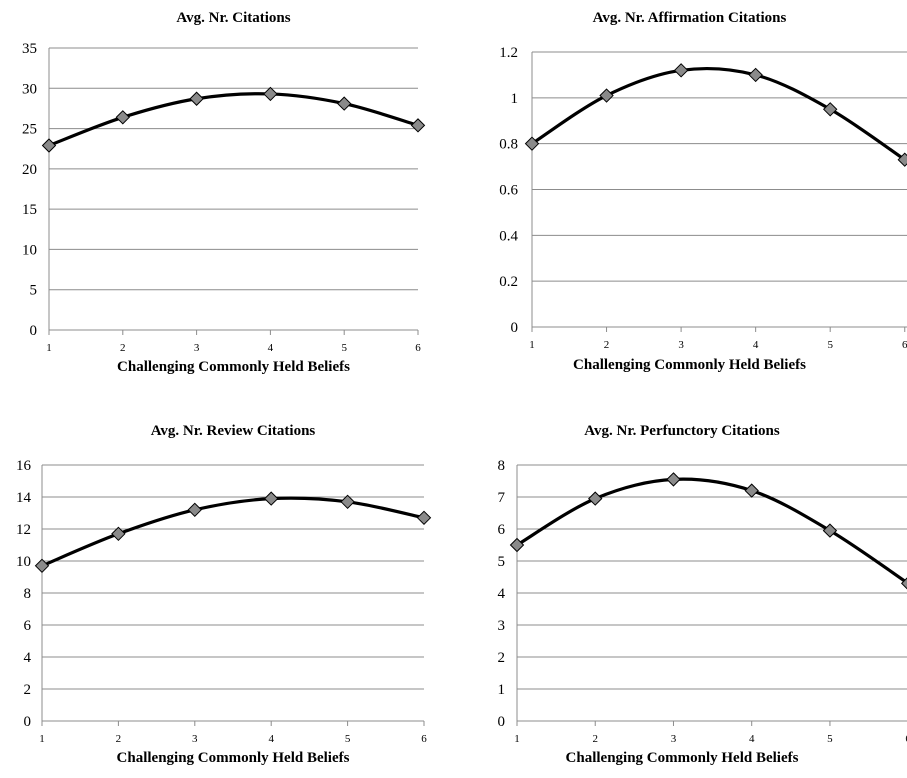 This screenshot has height=778, width=907. What do you see at coordinates (502, 498) in the screenshot?
I see `y-tick-label: 7` at bounding box center [502, 498].